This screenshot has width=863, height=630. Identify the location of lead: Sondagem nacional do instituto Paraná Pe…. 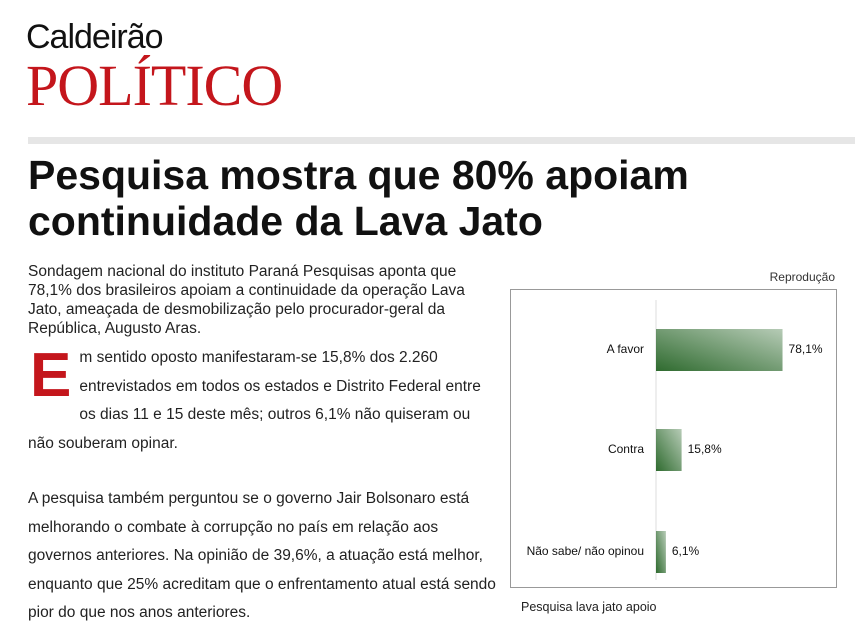
(246, 300).